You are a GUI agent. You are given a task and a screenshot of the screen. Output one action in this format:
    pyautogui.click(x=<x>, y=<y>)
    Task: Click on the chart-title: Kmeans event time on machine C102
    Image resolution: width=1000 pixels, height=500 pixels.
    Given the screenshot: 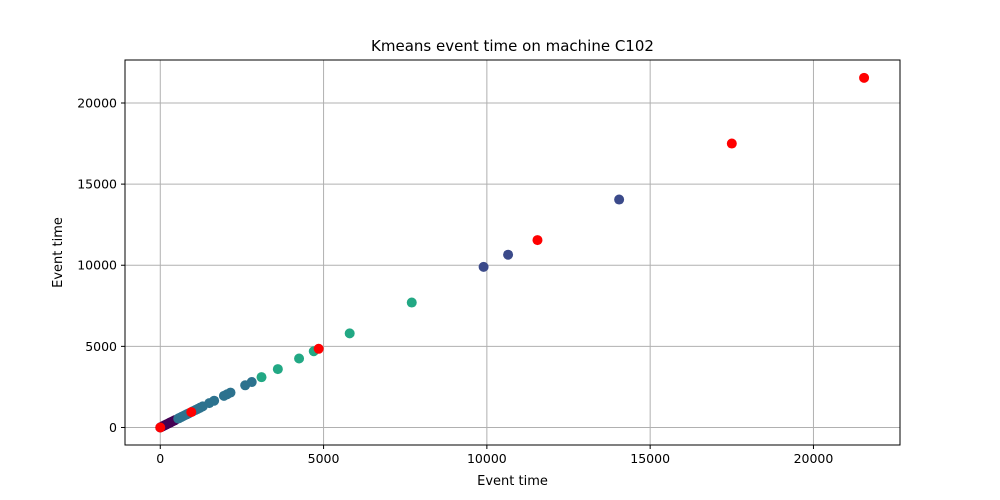 What is the action you would take?
    pyautogui.click(x=512, y=46)
    